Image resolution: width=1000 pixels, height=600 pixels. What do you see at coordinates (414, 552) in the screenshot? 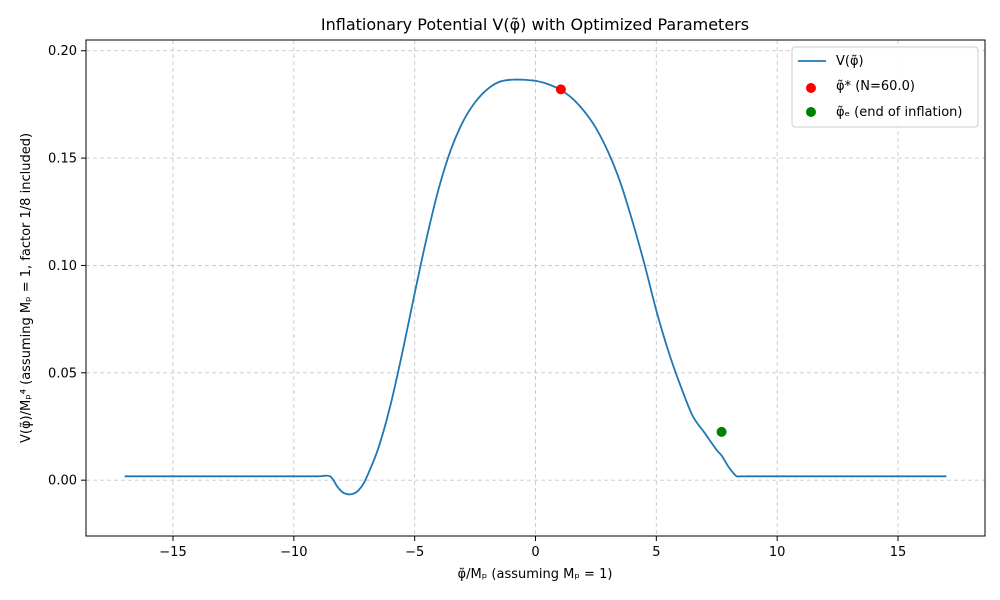
I see `x-tick-label: −5` at bounding box center [414, 552].